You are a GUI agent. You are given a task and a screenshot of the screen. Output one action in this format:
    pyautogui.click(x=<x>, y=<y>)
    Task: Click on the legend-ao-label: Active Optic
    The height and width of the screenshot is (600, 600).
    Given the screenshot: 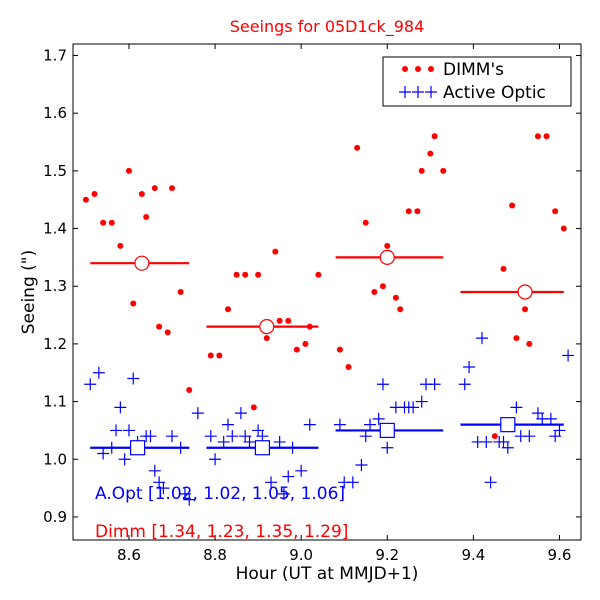 What is the action you would take?
    pyautogui.click(x=494, y=93)
    